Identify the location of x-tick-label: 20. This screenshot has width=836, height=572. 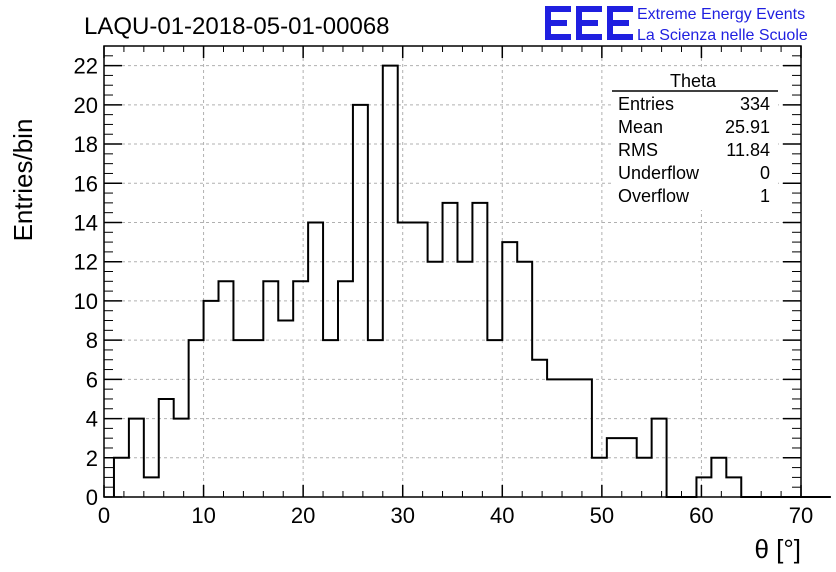
(303, 515).